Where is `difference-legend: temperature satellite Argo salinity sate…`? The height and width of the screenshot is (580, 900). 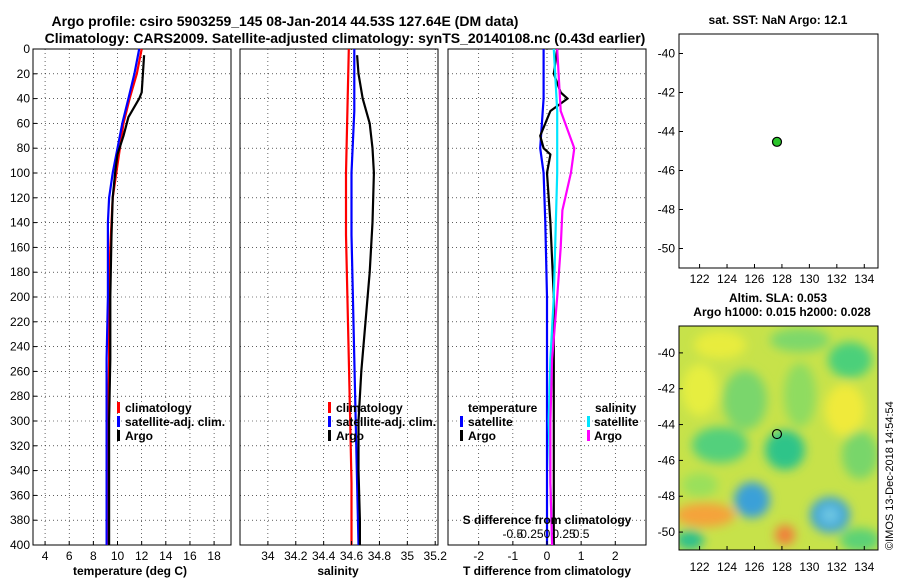
difference-legend: temperature satellite Argo salinity sate… is located at coordinates (549, 422).